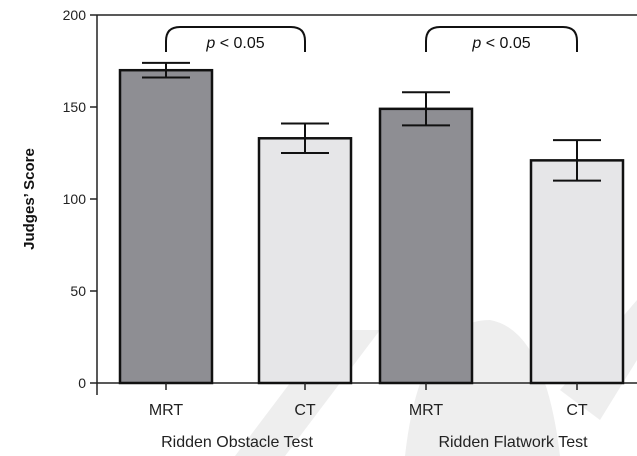 The height and width of the screenshot is (456, 637). What do you see at coordinates (82, 383) in the screenshot?
I see `y-tick-label: 0` at bounding box center [82, 383].